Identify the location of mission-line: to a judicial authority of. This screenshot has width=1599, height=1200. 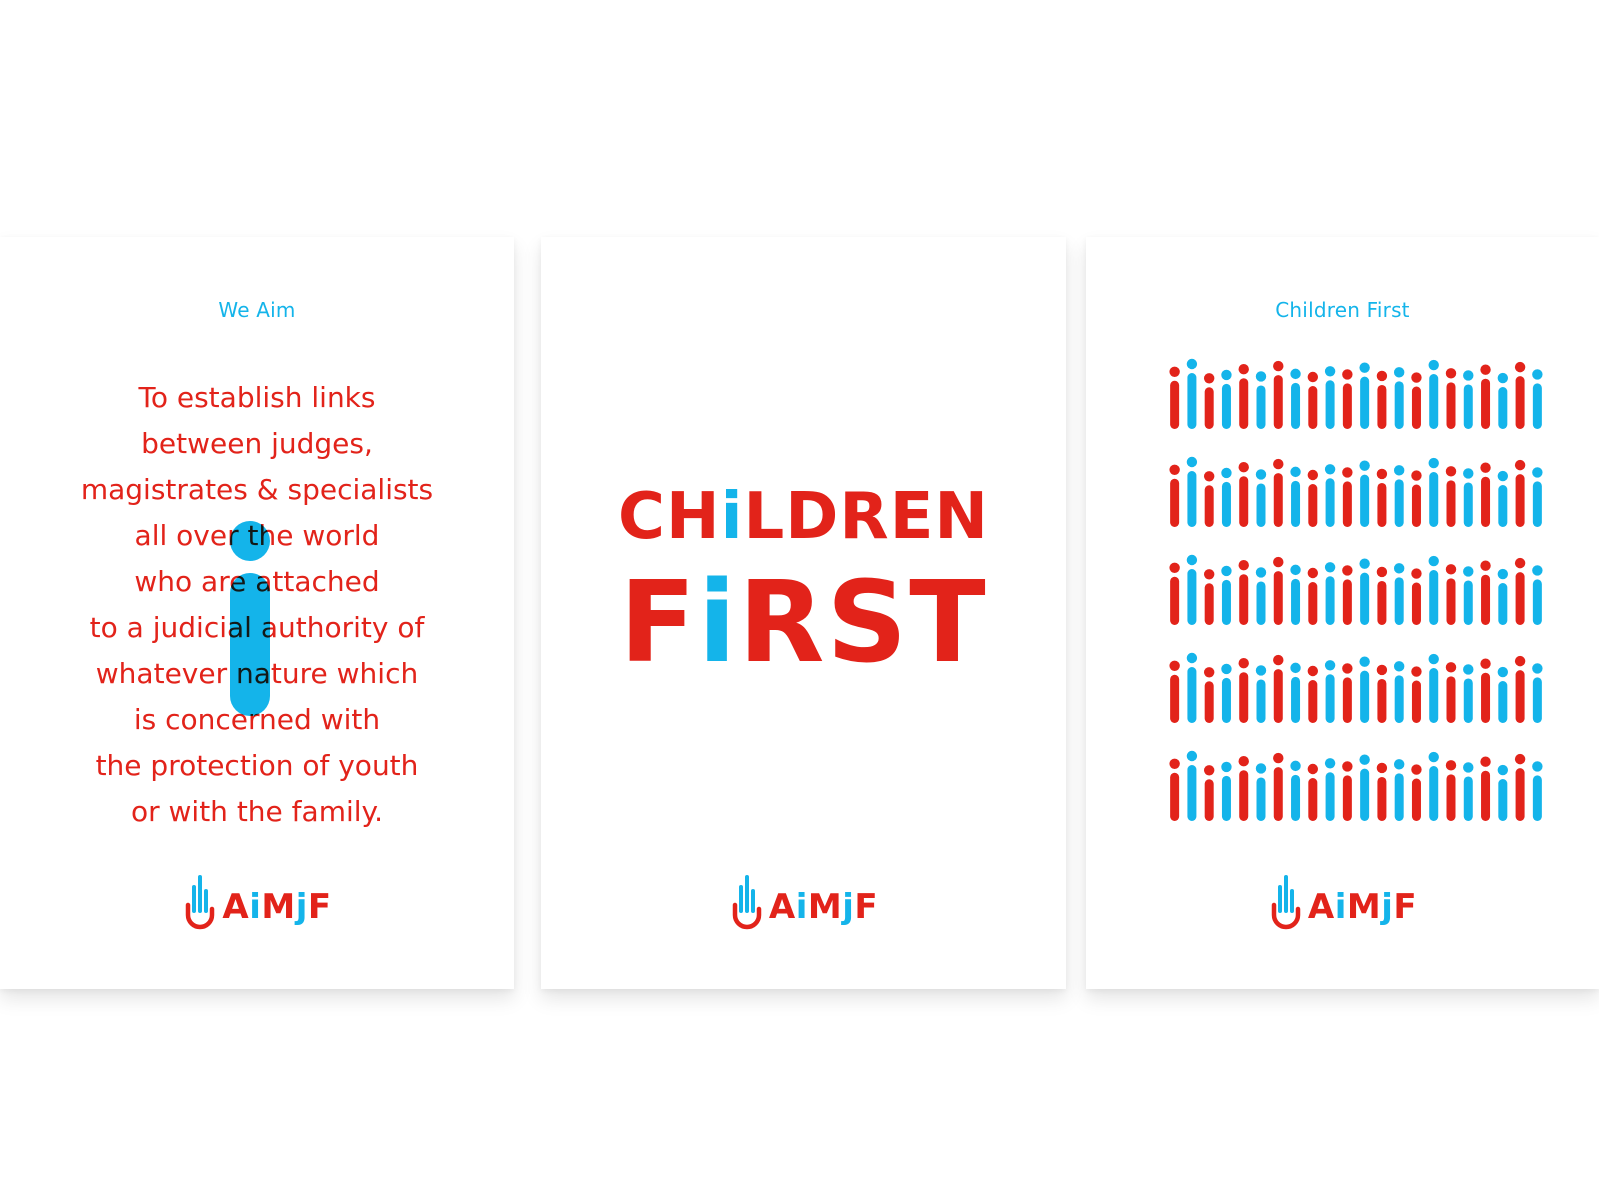
(257, 627).